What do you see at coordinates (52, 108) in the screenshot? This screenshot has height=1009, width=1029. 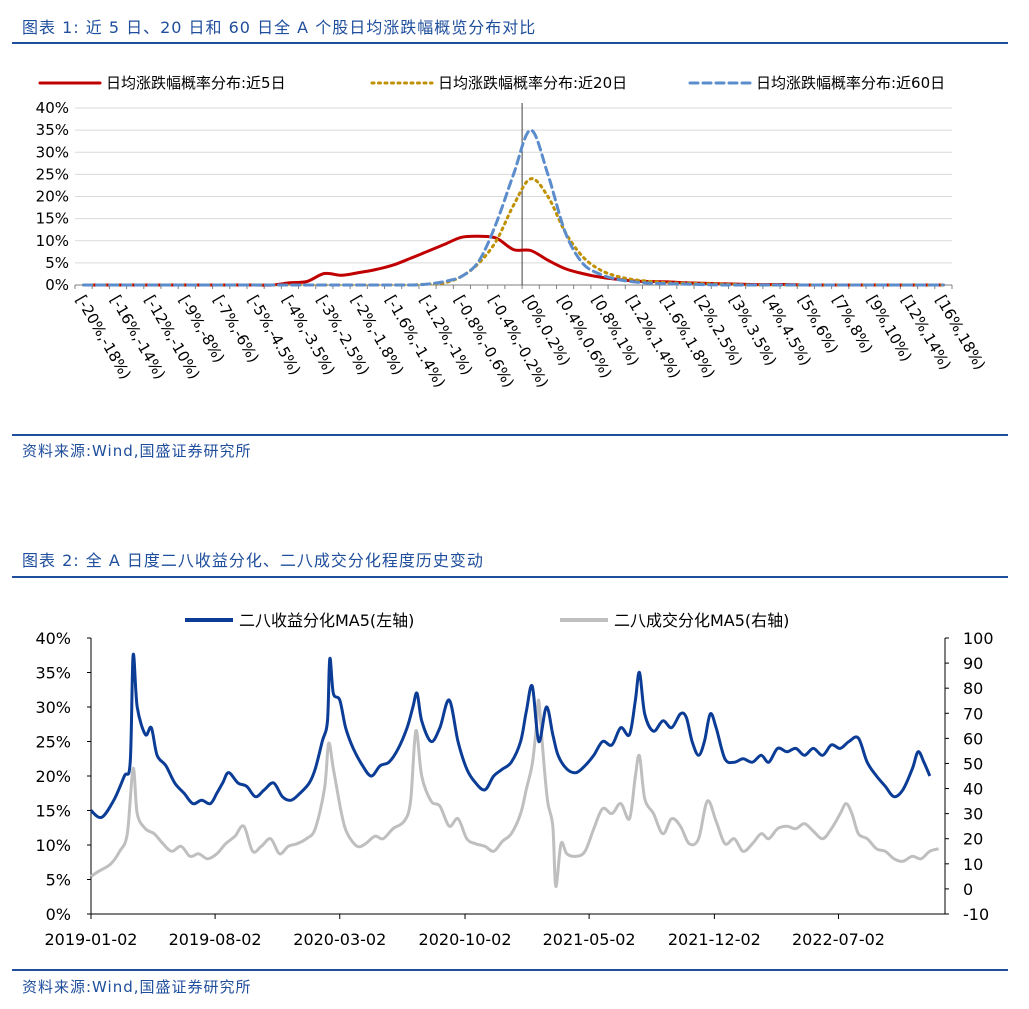 I see `y-tick-label: 40%` at bounding box center [52, 108].